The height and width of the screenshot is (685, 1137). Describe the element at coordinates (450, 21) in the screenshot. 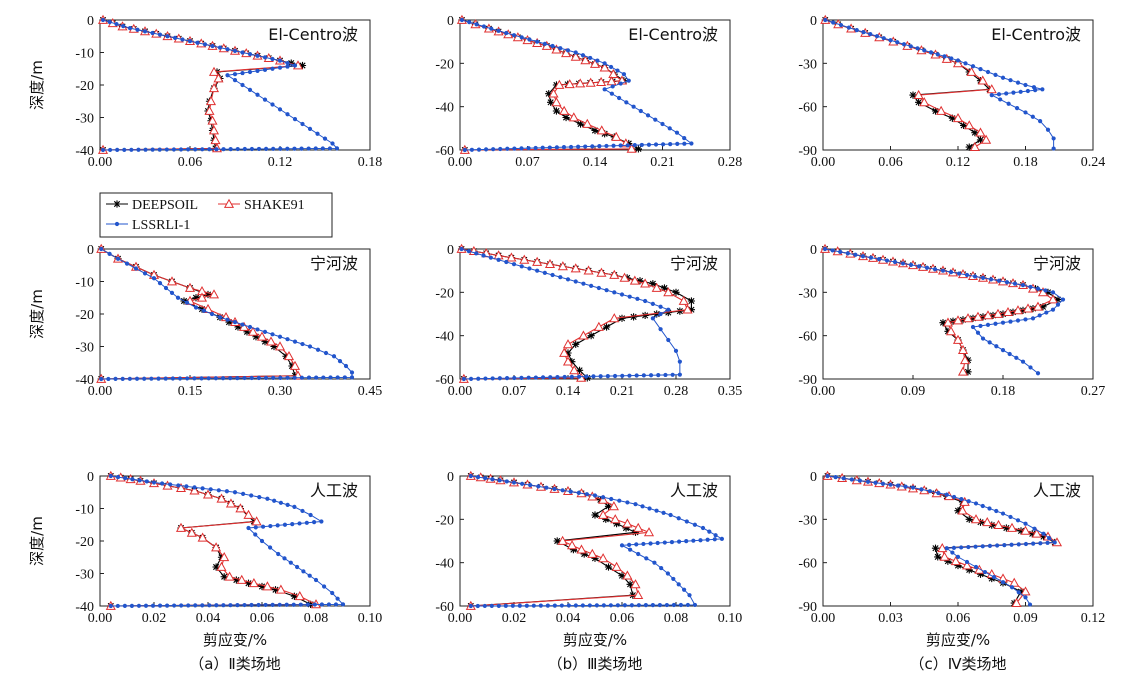

I see `y-tick-label: 0` at that location.